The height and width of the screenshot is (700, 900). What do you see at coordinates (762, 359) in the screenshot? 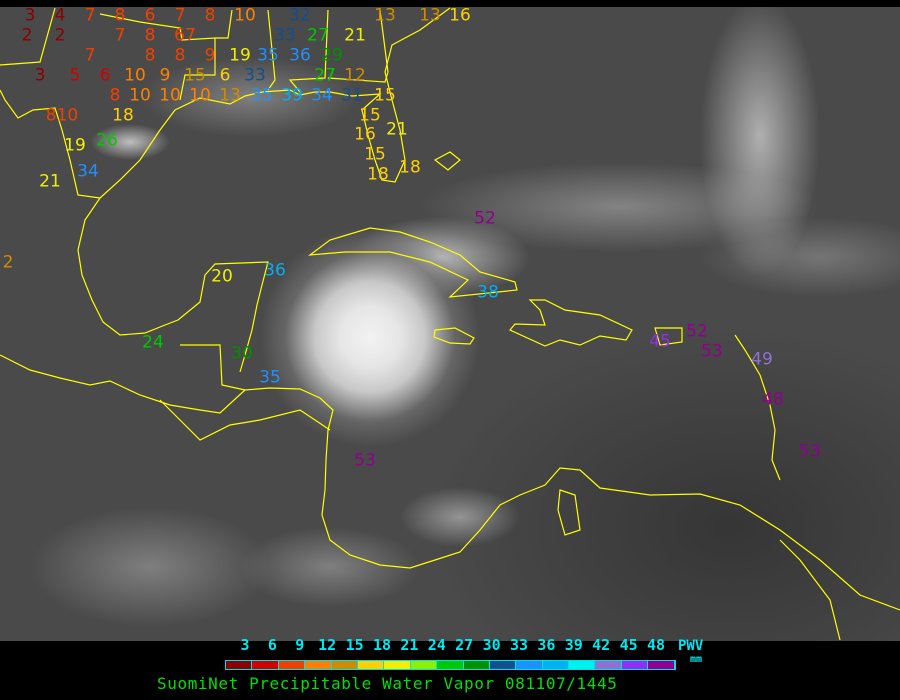
I see `station-pwv-label: 49` at bounding box center [762, 359].